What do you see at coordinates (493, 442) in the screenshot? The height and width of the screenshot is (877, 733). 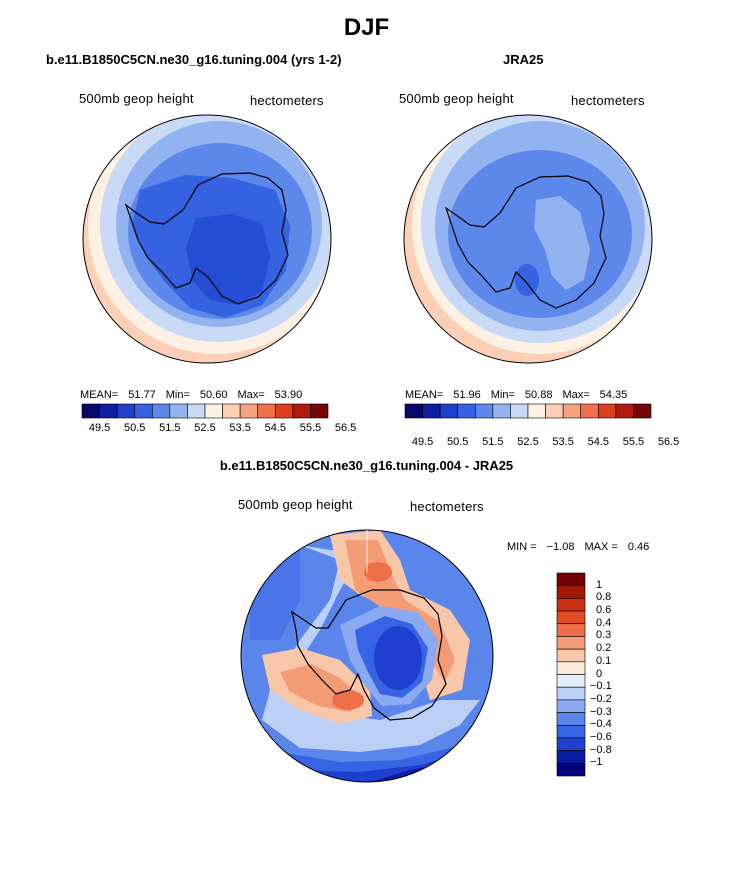 I see `panel2-colorbar-tick-label: 51.5` at bounding box center [493, 442].